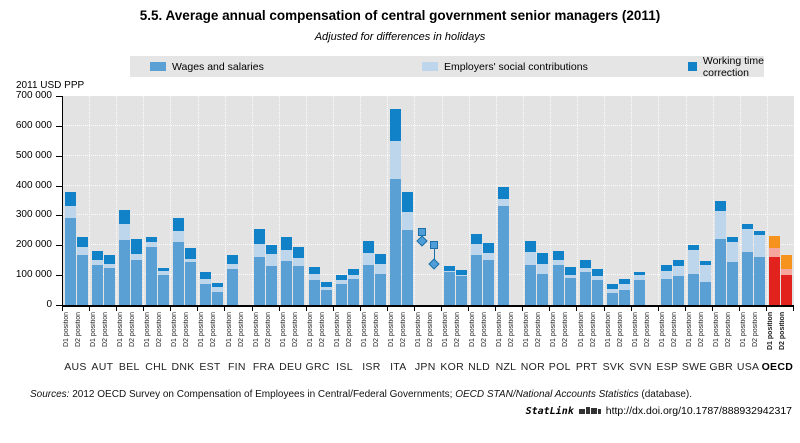 The image size is (800, 443). What do you see at coordinates (233, 200) in the screenshot?
I see `FIN-d1-bar` at bounding box center [233, 200].